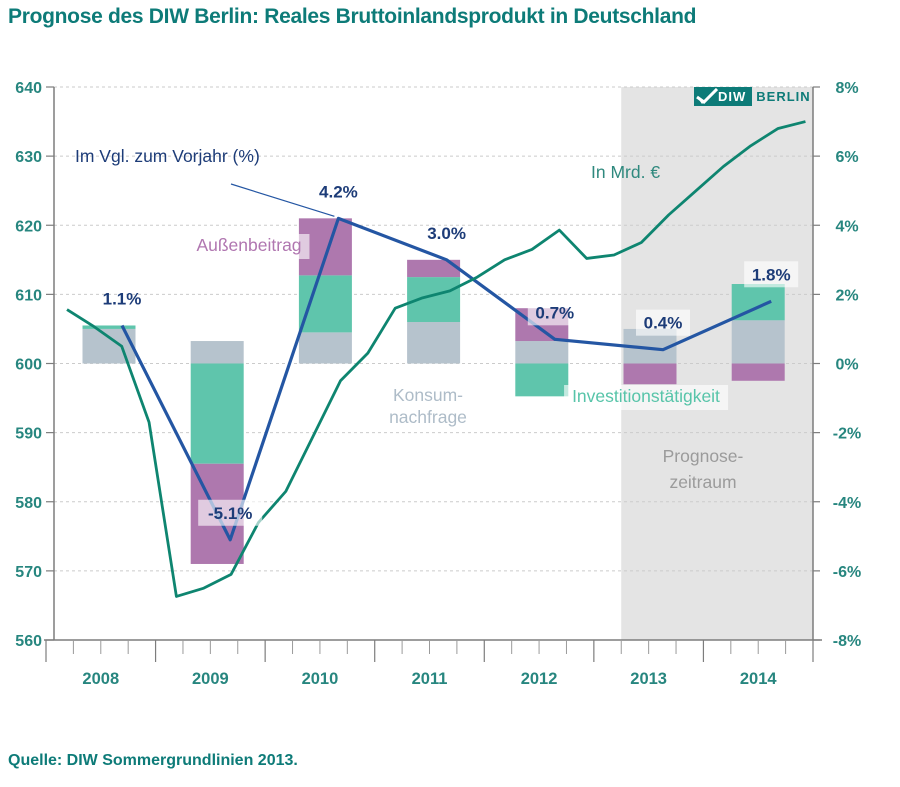  What do you see at coordinates (282, 200) in the screenshot?
I see `label-leader-line` at bounding box center [282, 200].